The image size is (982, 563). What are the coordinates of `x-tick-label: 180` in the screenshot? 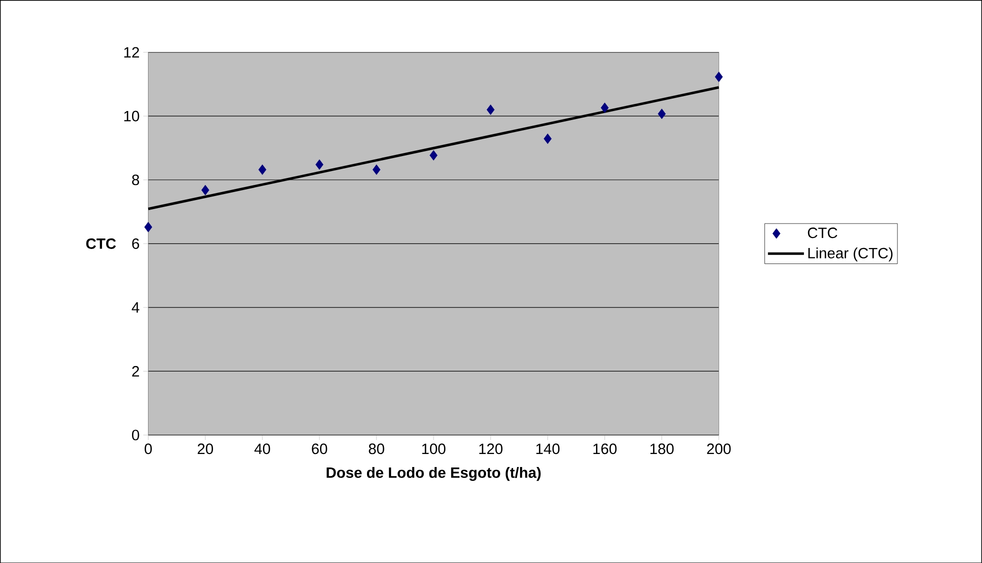 It's located at (662, 448).